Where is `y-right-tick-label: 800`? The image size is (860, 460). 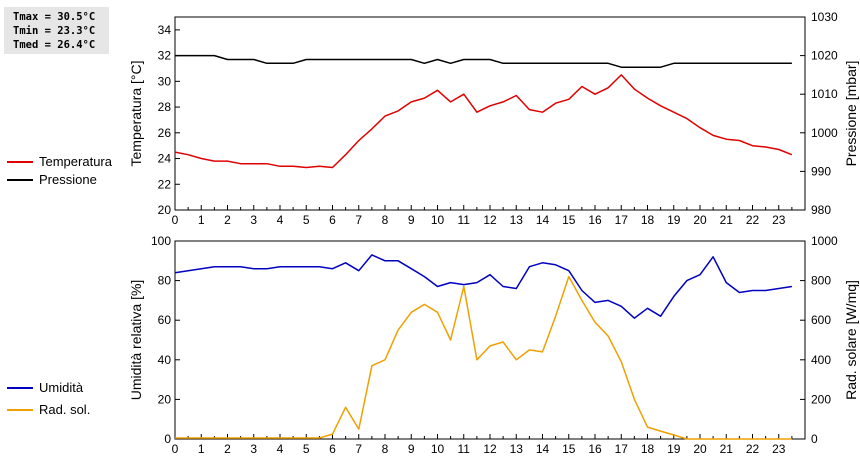 y-right-tick-label: 800 is located at coordinates (821, 281).